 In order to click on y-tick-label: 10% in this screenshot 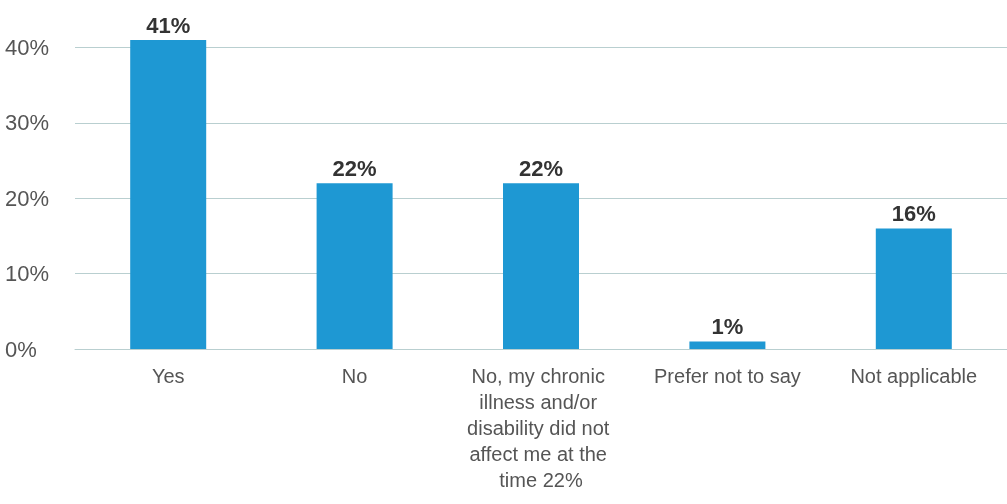, I will do `click(27, 274)`.